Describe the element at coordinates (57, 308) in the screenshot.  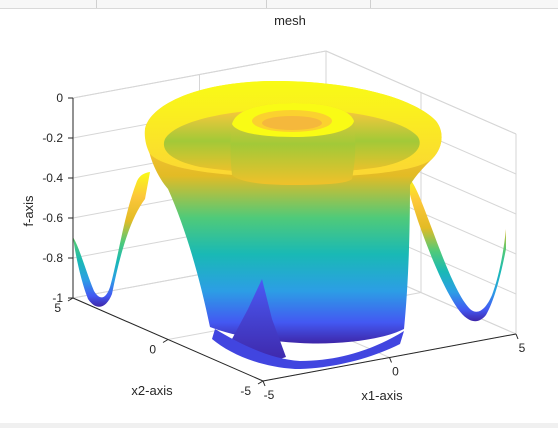
I see `y-tick-label: 5` at that location.